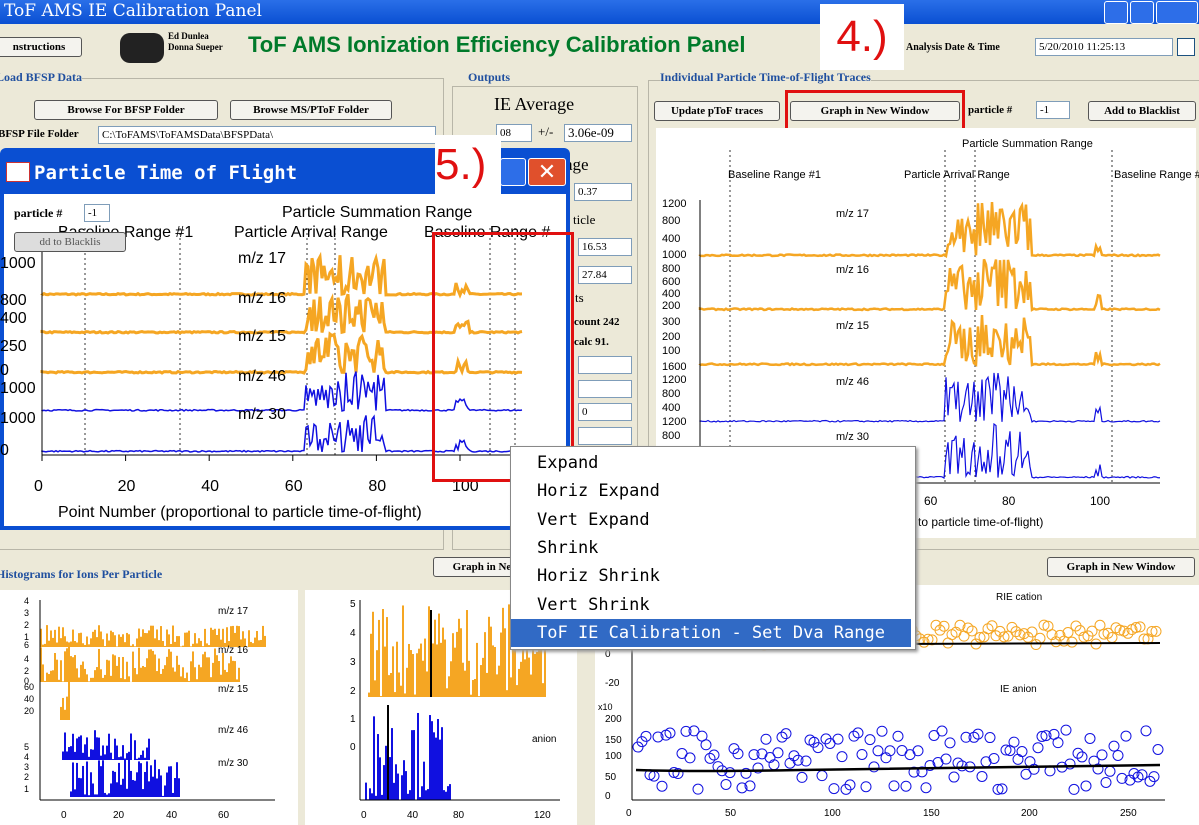 Image resolution: width=1199 pixels, height=825 pixels. Describe the element at coordinates (489, 77) in the screenshot. I see `group-title: Outputs` at that location.